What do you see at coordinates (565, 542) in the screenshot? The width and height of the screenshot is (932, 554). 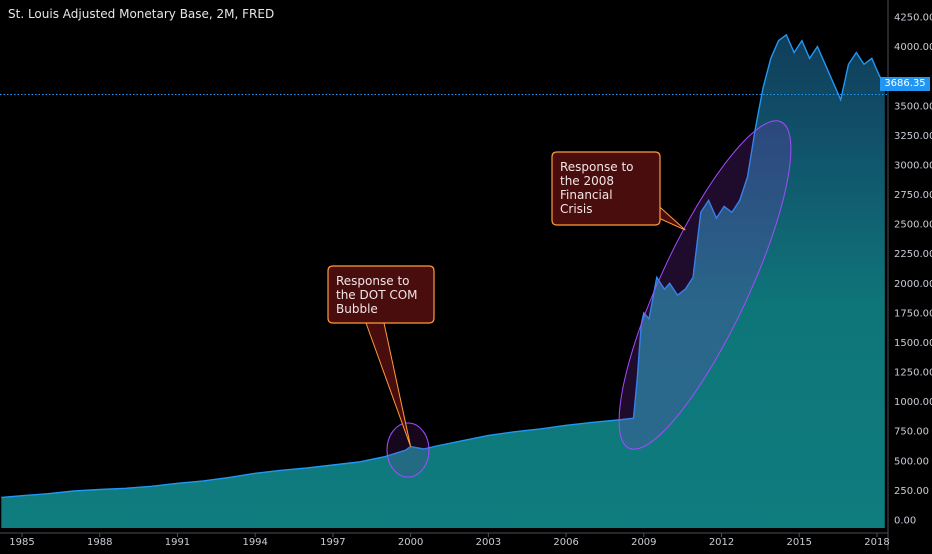 I see `x-tick-label: 2006` at bounding box center [565, 542].